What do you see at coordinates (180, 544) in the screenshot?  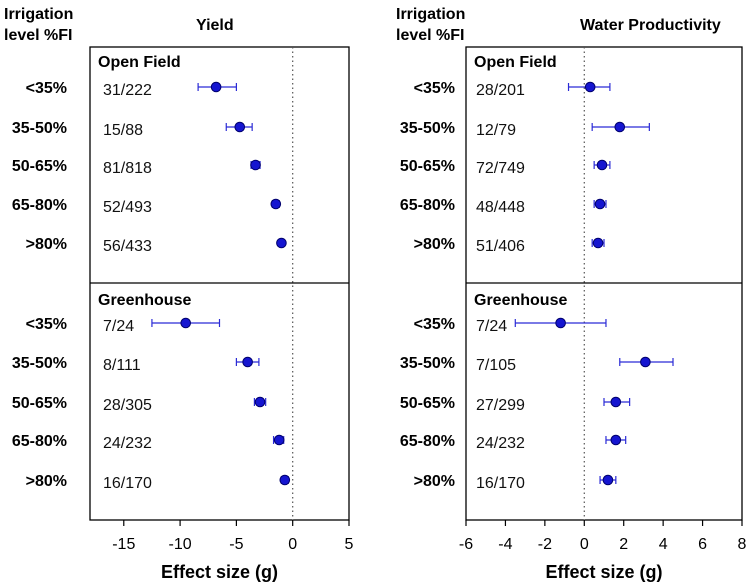 I see `x-tick-label: -10` at bounding box center [180, 544].